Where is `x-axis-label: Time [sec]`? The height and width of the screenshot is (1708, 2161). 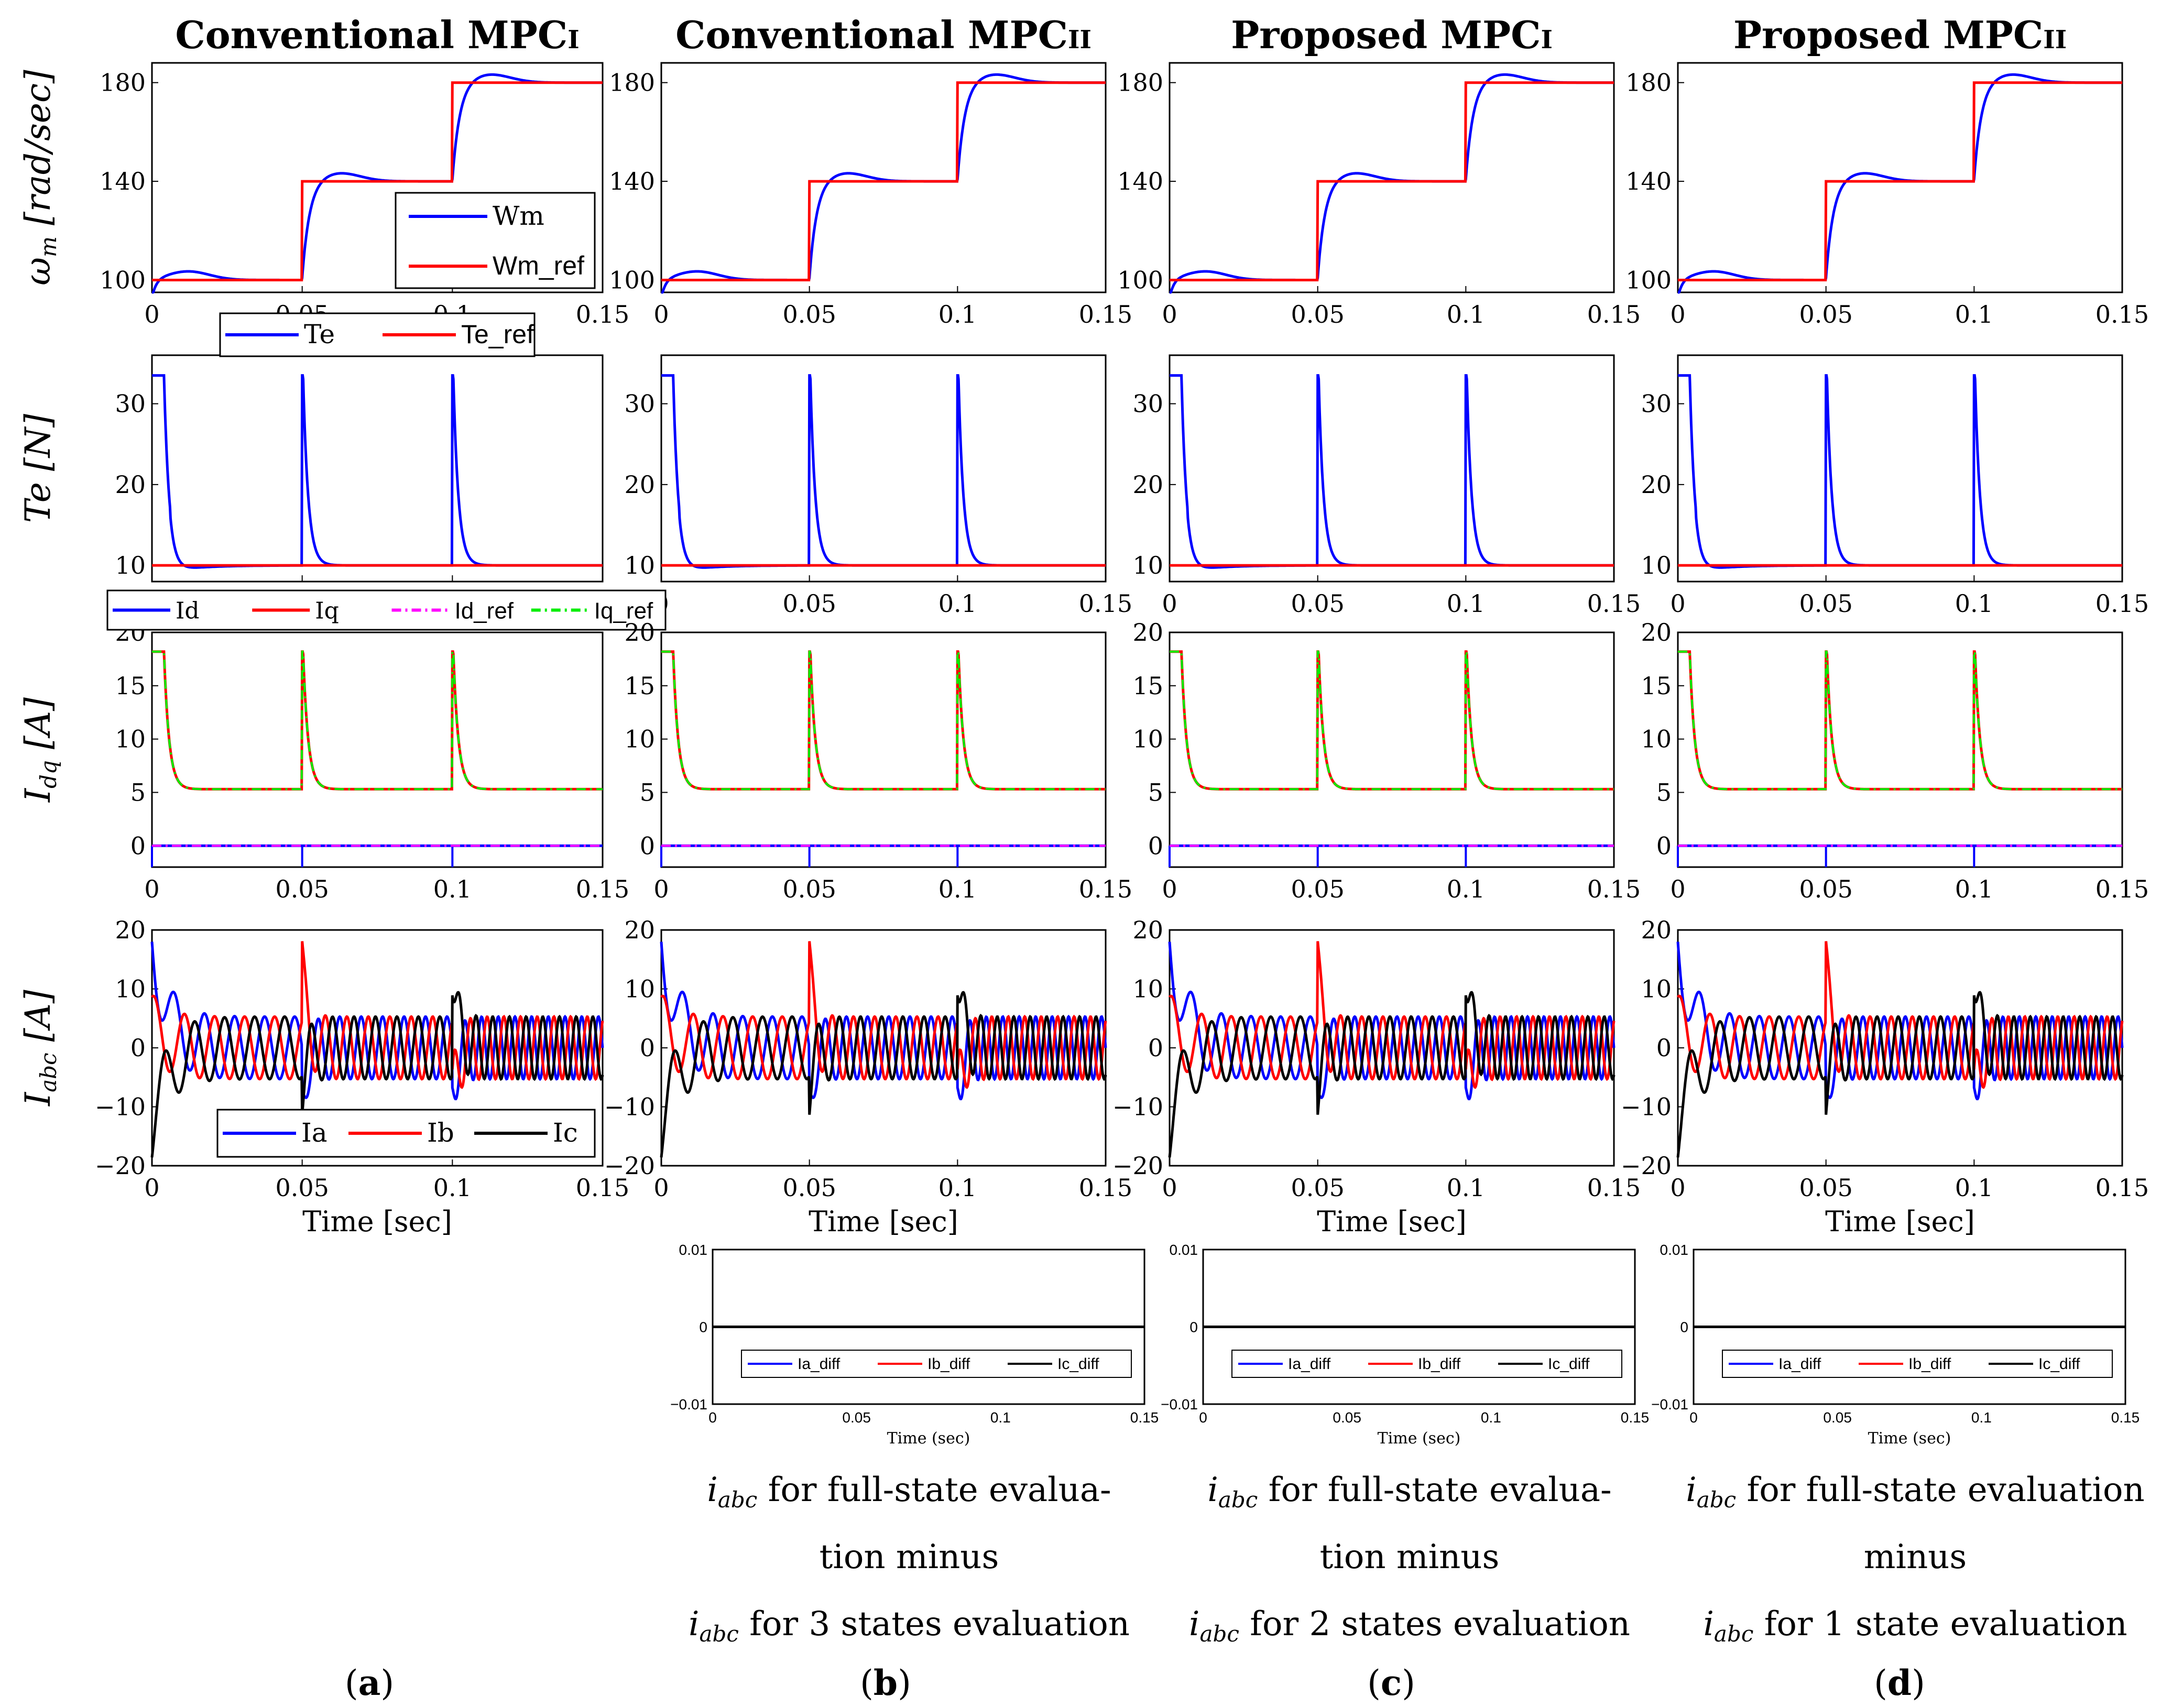 x-axis-label: Time [sec] is located at coordinates (1900, 1221).